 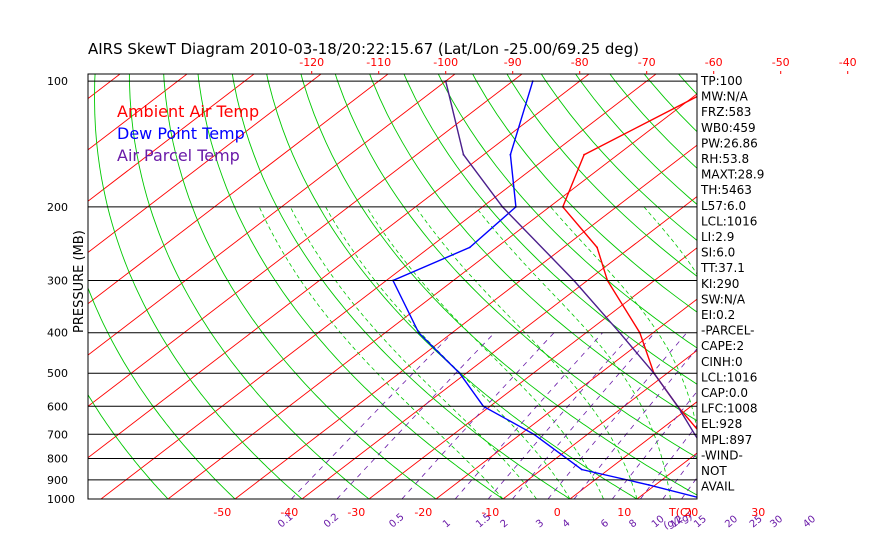 What do you see at coordinates (718, 253) in the screenshot?
I see `index-line: SI:6.0` at bounding box center [718, 253].